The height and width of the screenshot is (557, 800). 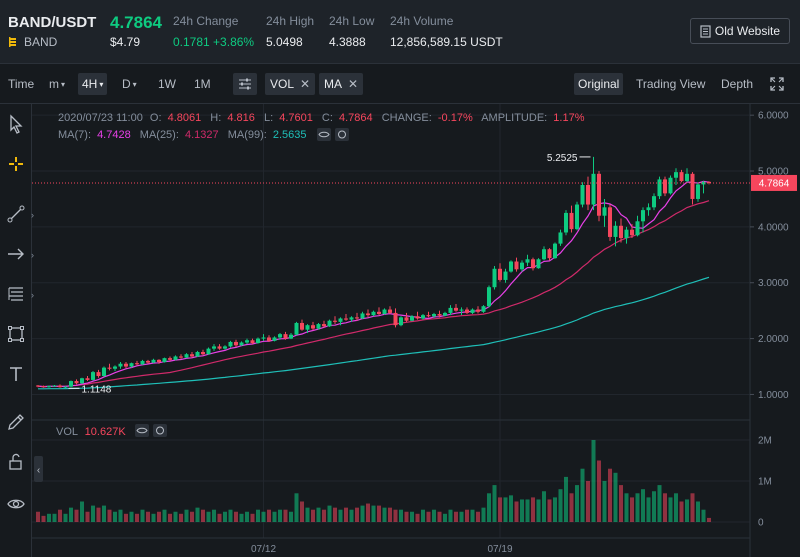 I want to click on view-original-tab: Original, so click(x=599, y=84).